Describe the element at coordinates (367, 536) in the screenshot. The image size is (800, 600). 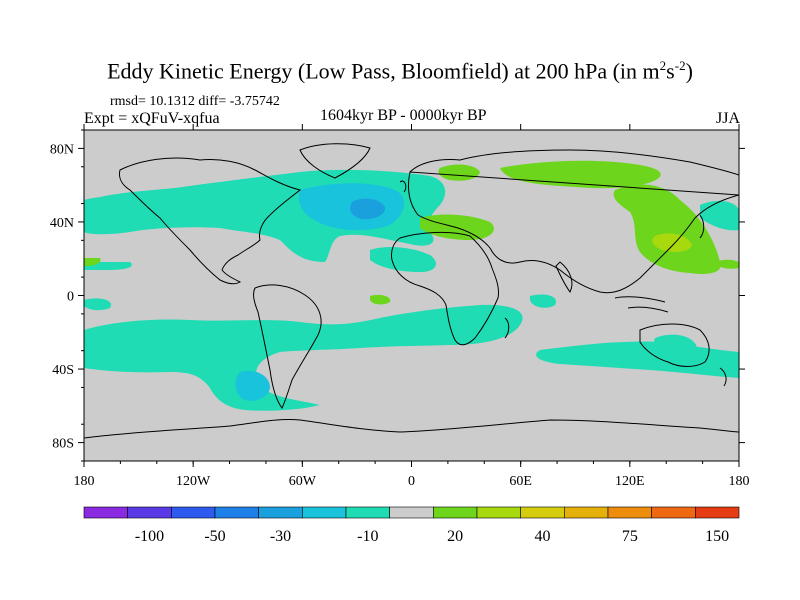
I see `colorbar-label: -10` at that location.